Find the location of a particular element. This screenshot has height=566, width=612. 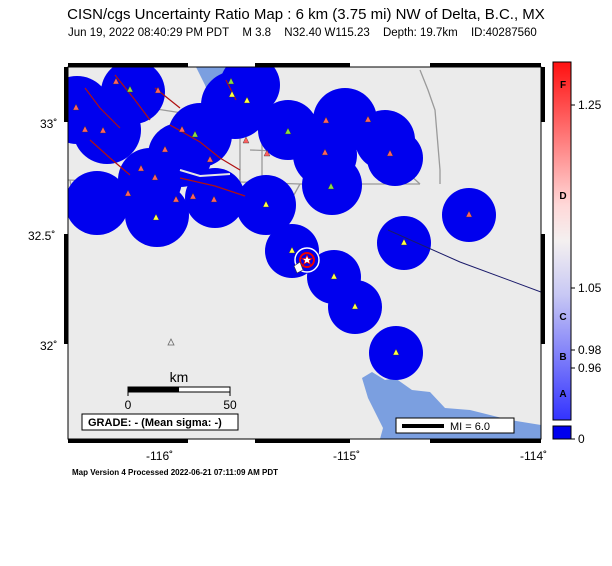

colorbar is located at coordinates (562, 241).